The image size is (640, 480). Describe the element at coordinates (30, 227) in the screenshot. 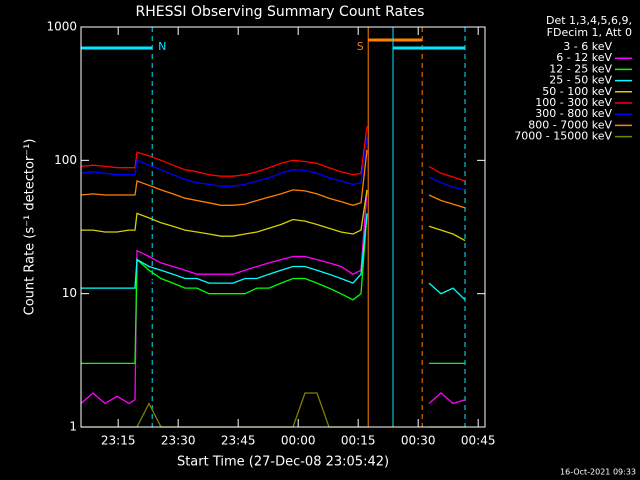

I see `y-axis-label: Count Rate (s⁻¹ detector⁻¹)` at that location.